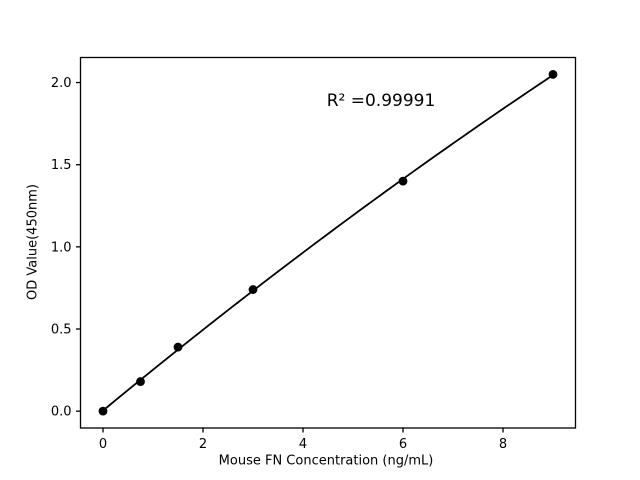 This screenshot has height=480, width=640. Describe the element at coordinates (61, 330) in the screenshot. I see `y-tick-label: 0.5` at that location.